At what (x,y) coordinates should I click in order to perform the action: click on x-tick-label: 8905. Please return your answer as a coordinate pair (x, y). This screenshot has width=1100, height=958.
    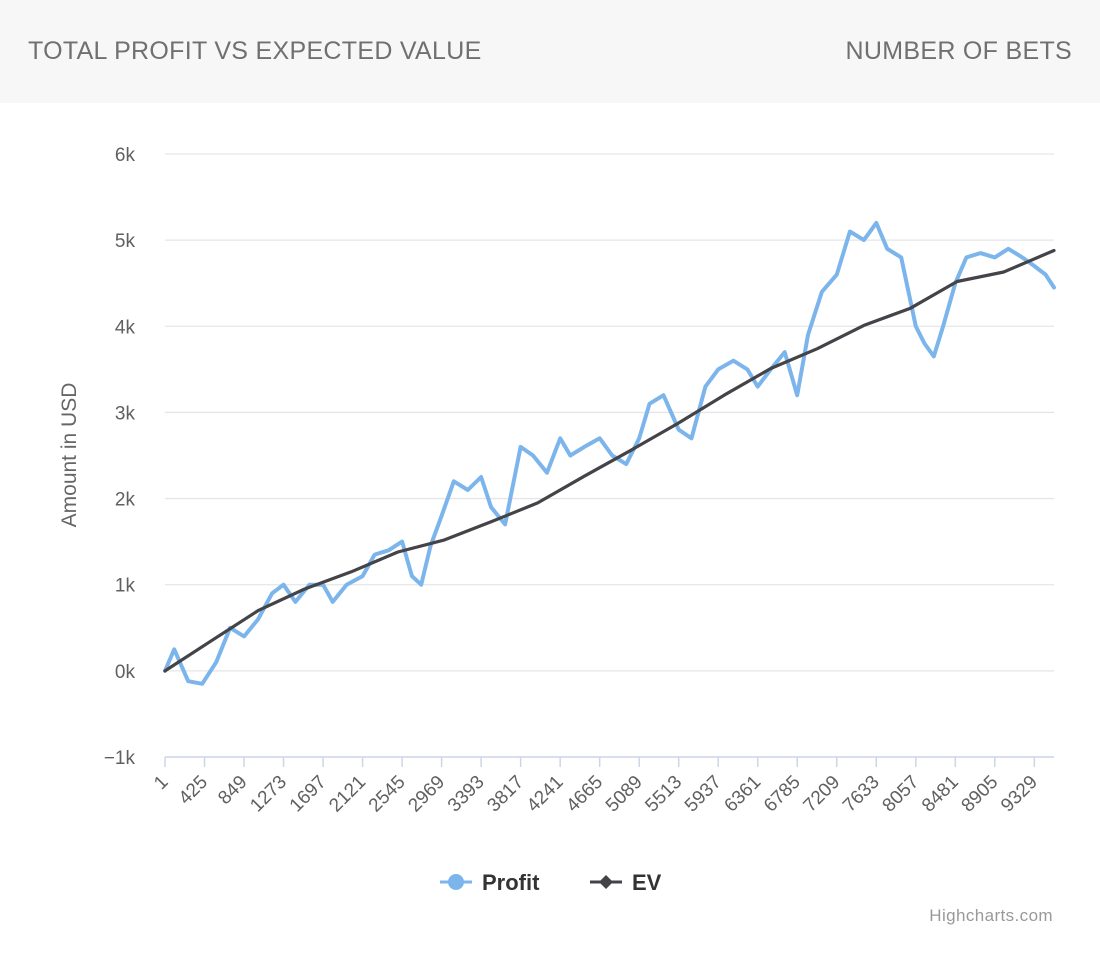
    Looking at the image, I should click on (980, 794).